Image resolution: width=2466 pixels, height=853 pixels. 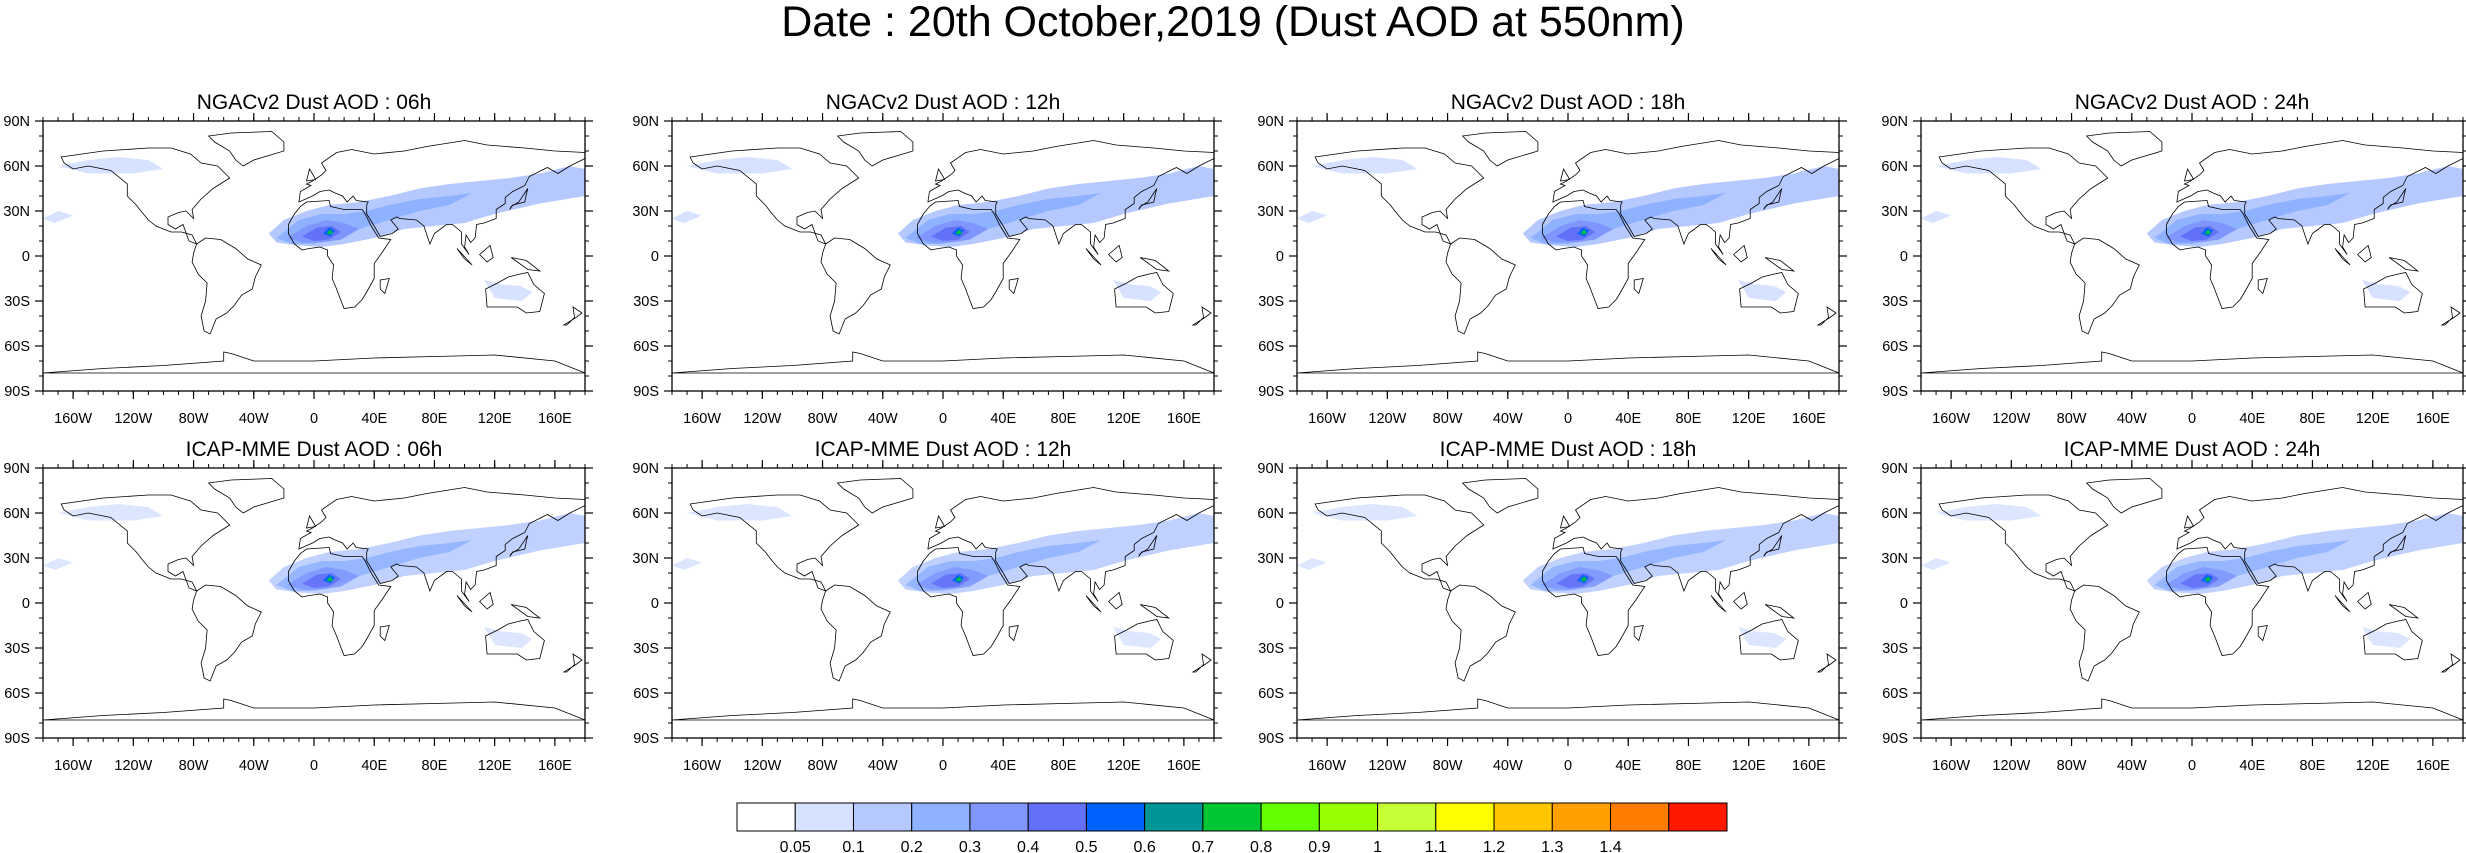 What do you see at coordinates (495, 419) in the screenshot?
I see `x-tick-label: 120E` at bounding box center [495, 419].